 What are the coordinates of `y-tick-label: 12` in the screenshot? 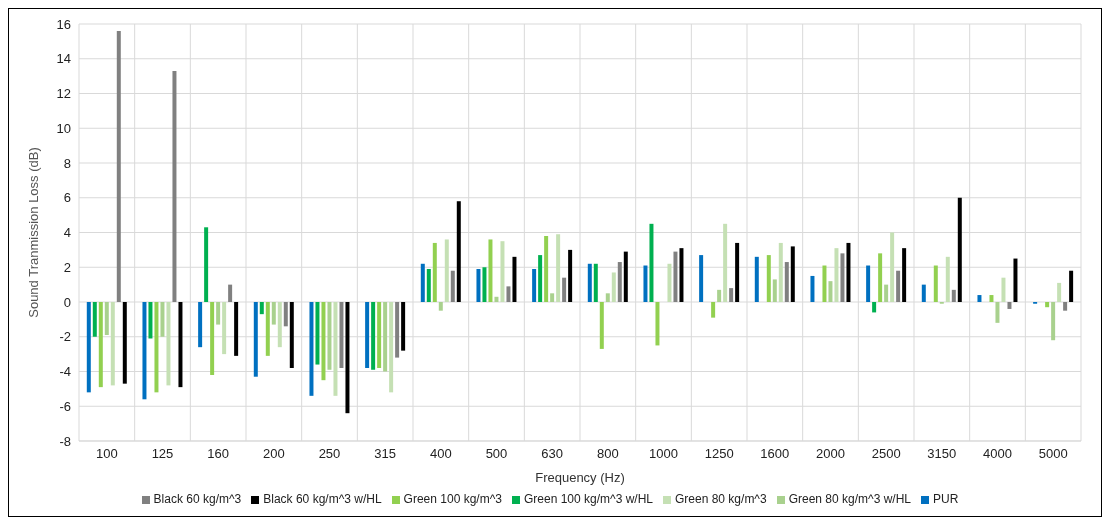 It's located at (63, 94).